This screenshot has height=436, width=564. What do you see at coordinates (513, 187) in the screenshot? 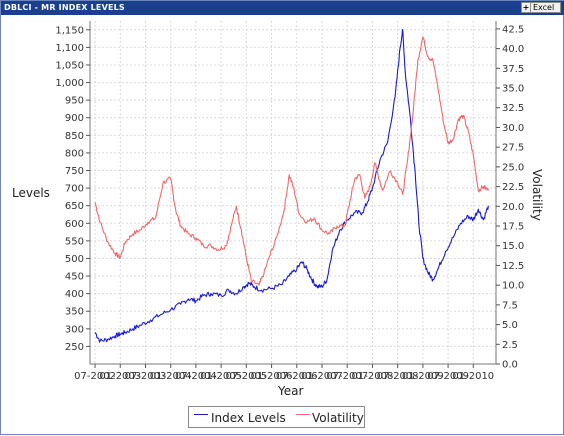
I see `right-tick-label: 22.5` at bounding box center [513, 187].